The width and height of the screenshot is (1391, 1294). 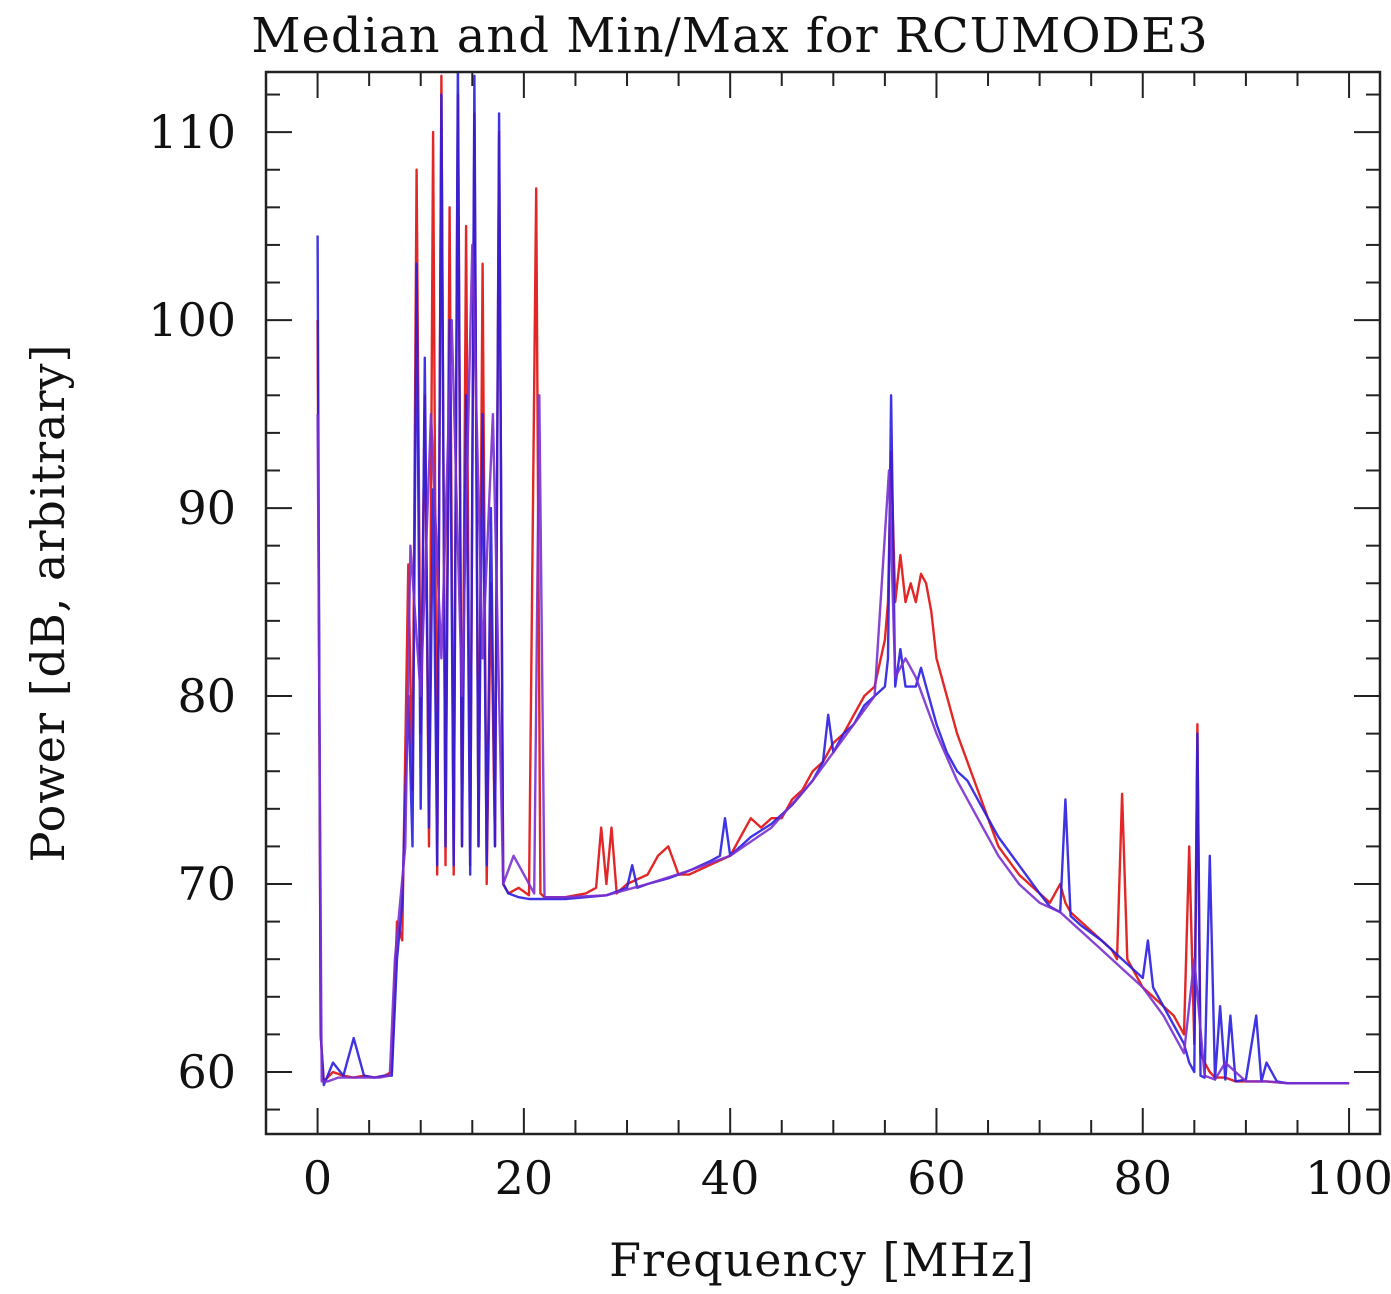 What do you see at coordinates (729, 36) in the screenshot?
I see `chart-title: Median and Min/Max for RCUMODE3` at bounding box center [729, 36].